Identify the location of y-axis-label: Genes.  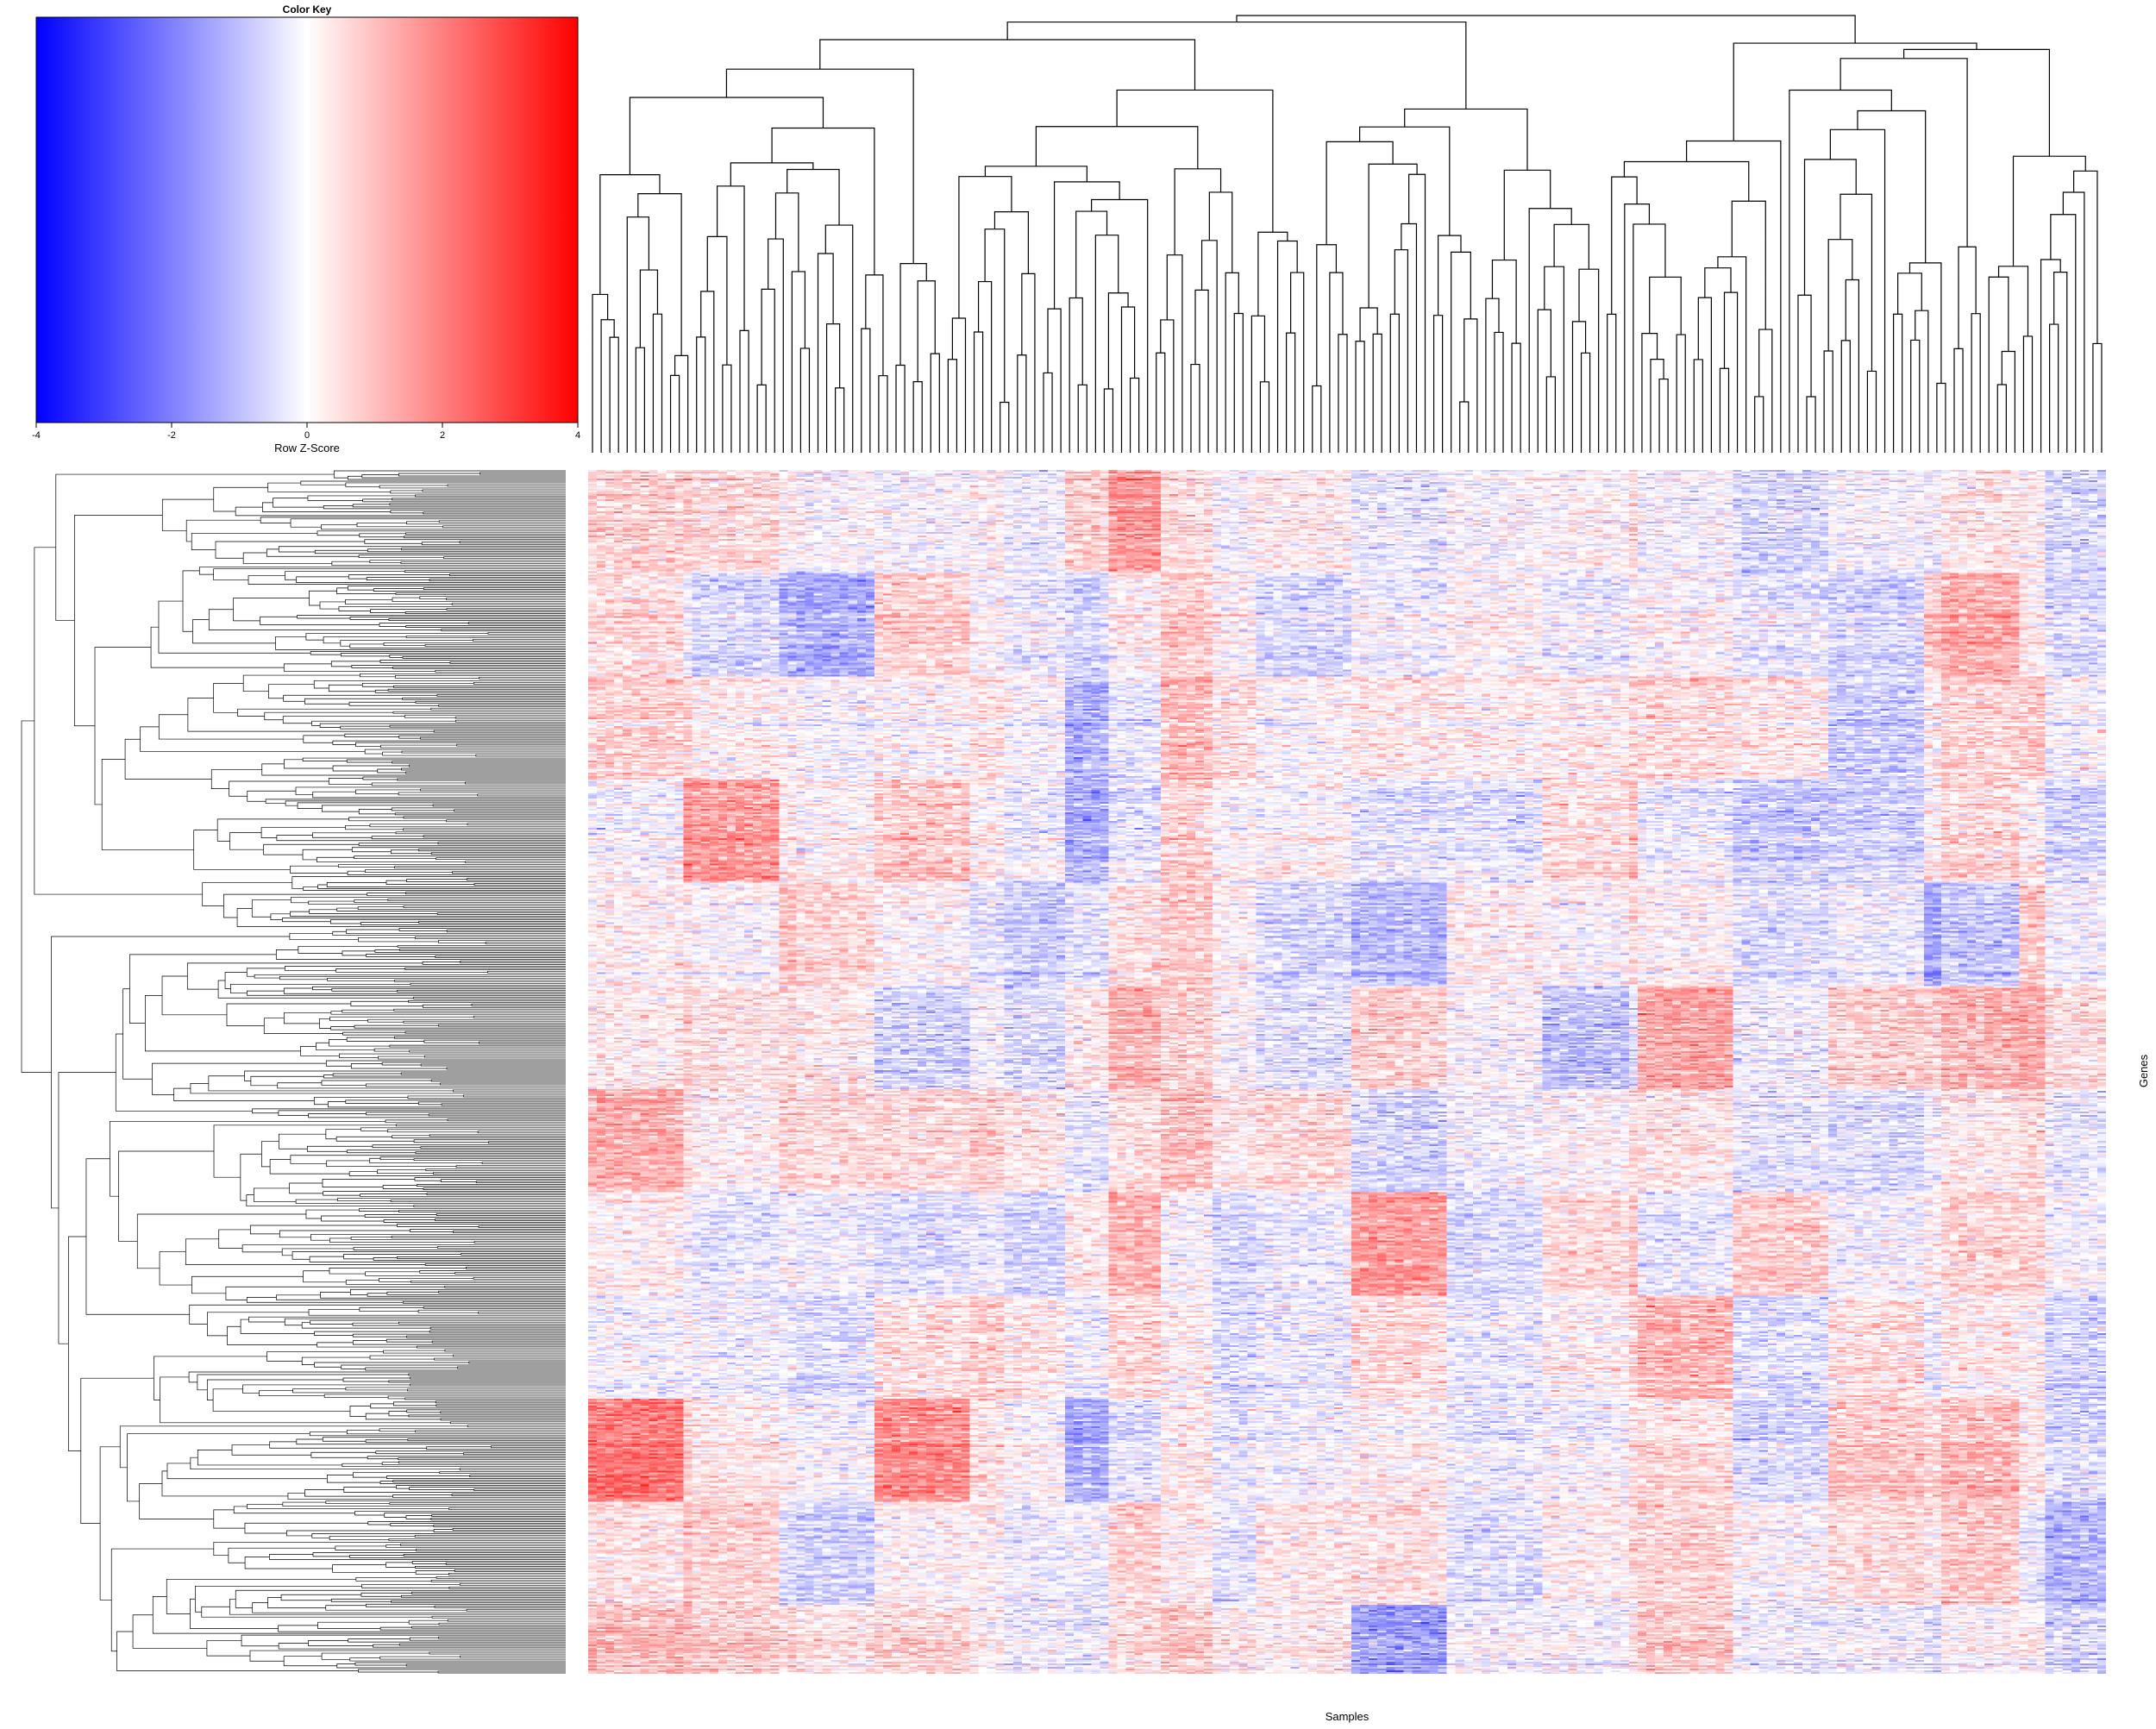
(2143, 1071).